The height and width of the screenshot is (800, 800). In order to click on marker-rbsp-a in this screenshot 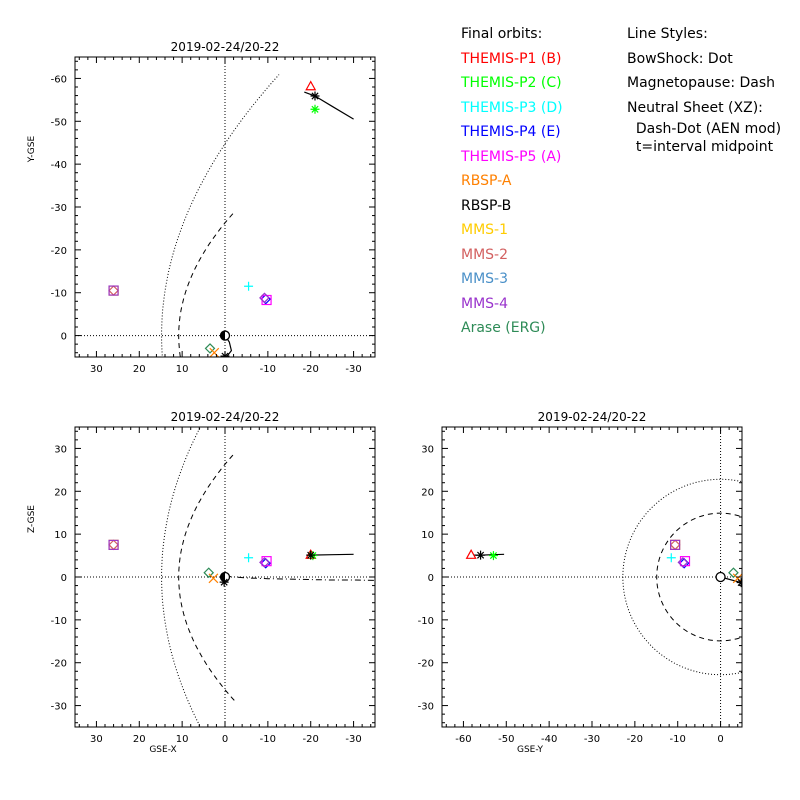, I will do `click(213, 578)`.